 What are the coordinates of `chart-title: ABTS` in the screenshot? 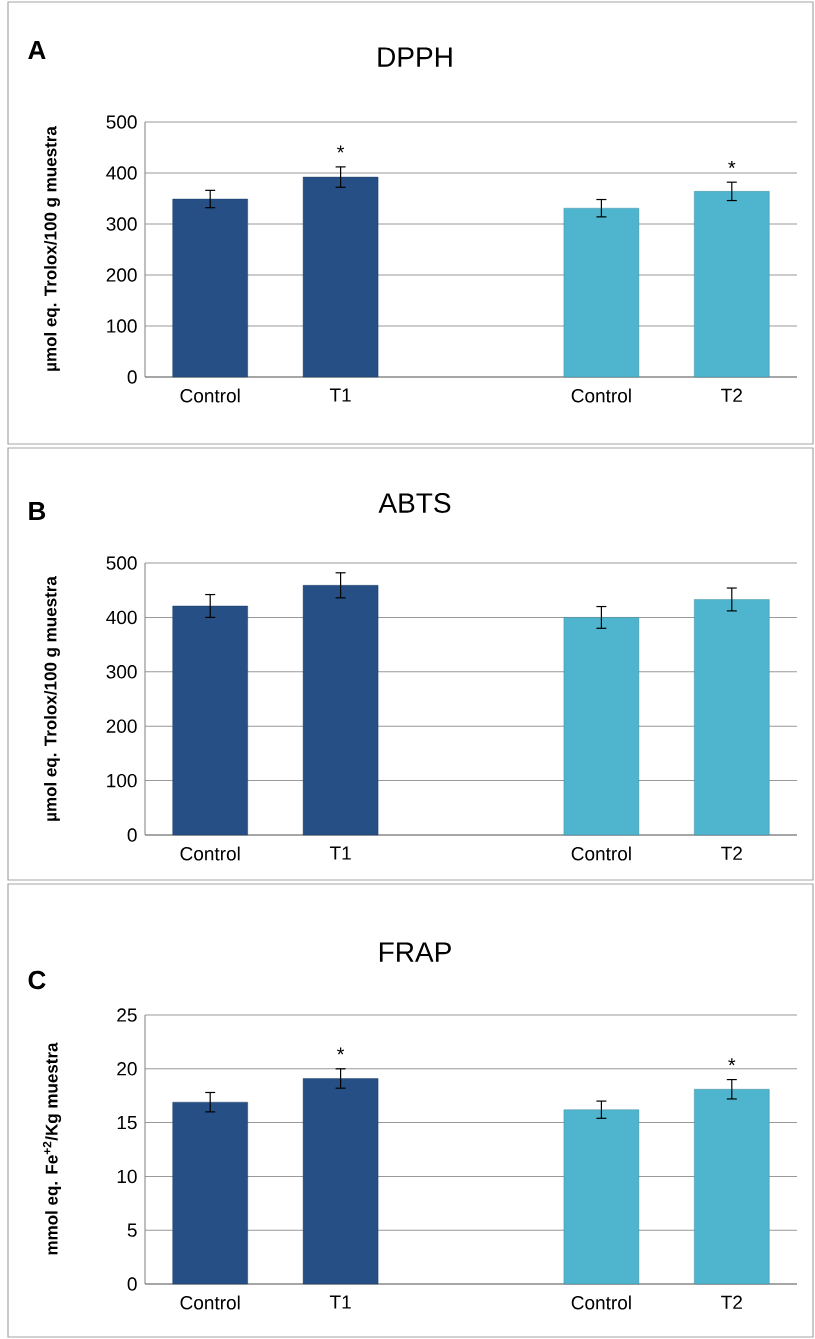 It's located at (414, 503).